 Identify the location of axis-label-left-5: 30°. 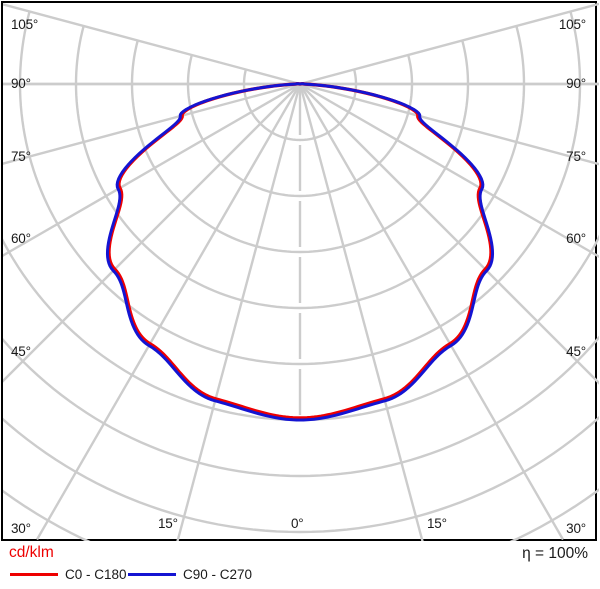
(21, 528).